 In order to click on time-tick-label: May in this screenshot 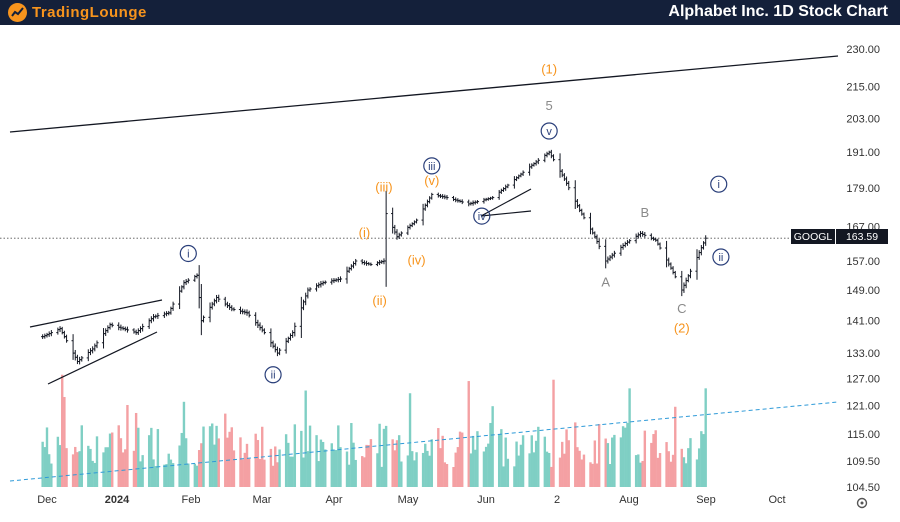, I will do `click(408, 500)`.